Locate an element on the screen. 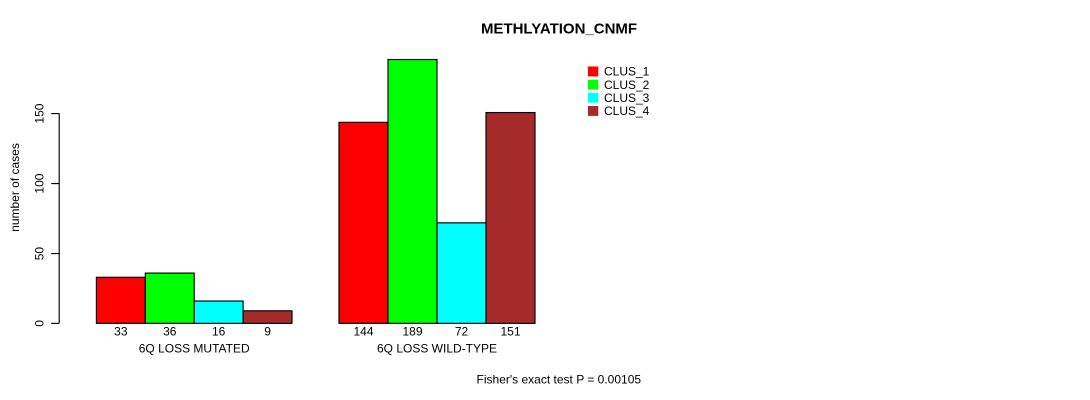  svg-text:Fisher's exact test P = 0.0010: Fisher's exact test P = 0.00105 is located at coordinates (559, 380).